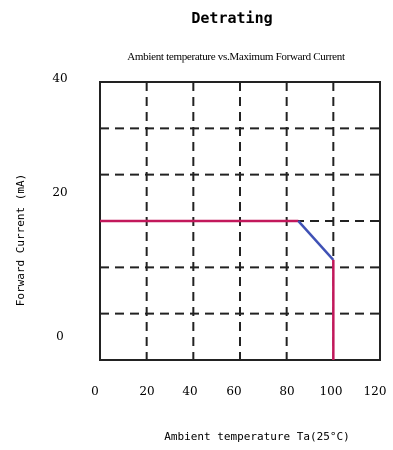 Image resolution: width=393 pixels, height=450 pixels. Describe the element at coordinates (375, 391) in the screenshot. I see `x-tick-label: 120` at that location.